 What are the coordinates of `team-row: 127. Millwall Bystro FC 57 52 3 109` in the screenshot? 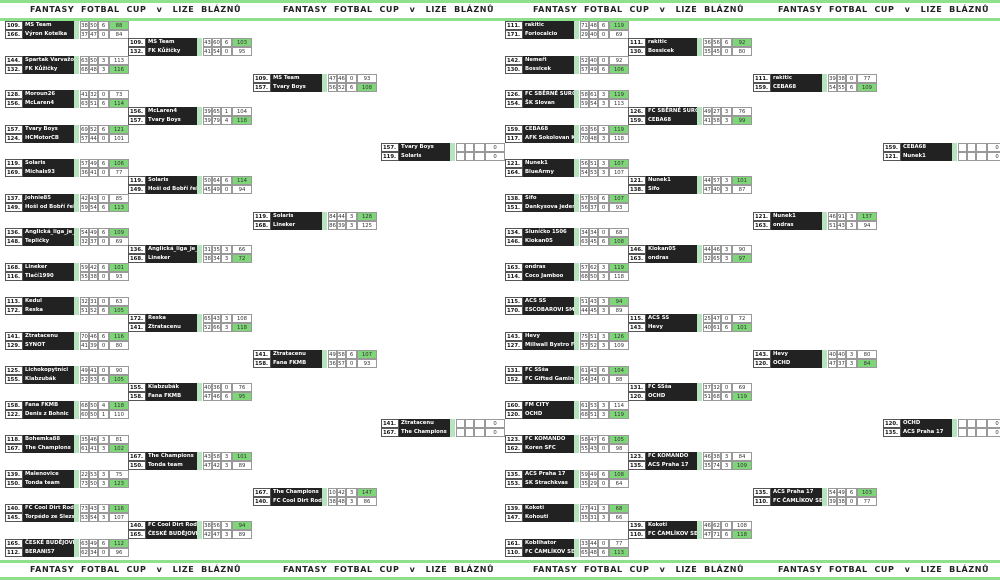 It's located at (567, 345).